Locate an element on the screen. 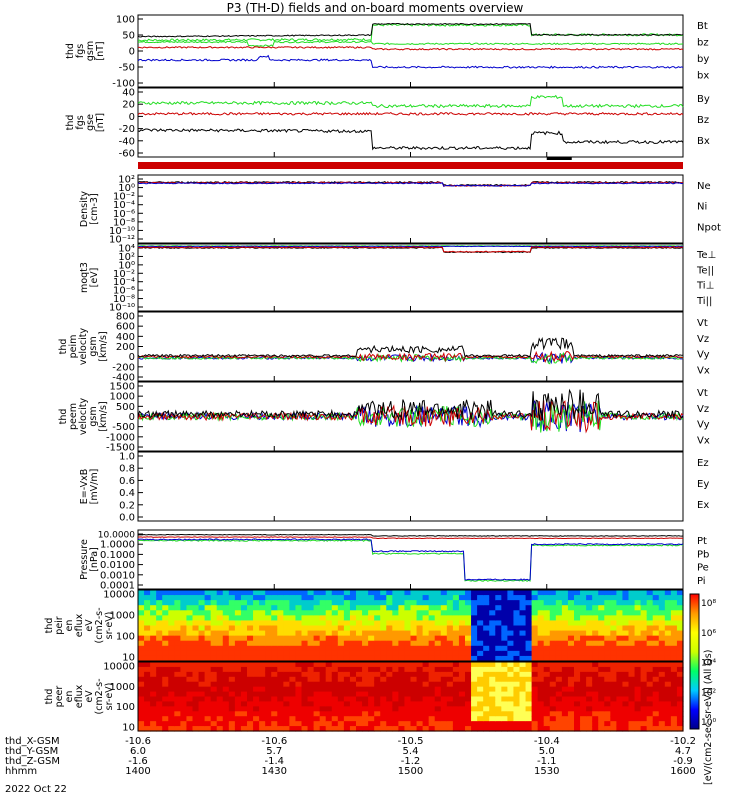 The image size is (750, 800). panel-frame-p2 is located at coordinates (410, 122).